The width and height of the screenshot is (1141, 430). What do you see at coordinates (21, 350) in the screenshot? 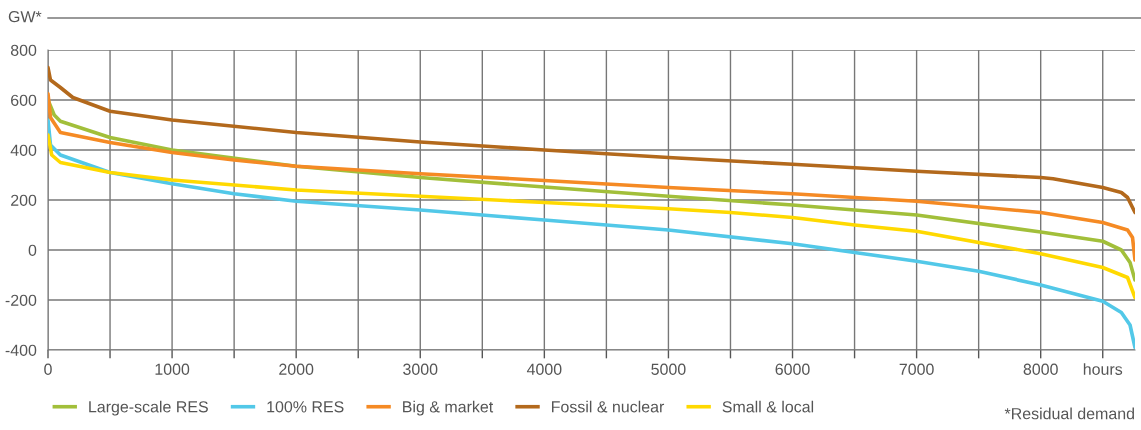
I see `y-tick-label: -400` at bounding box center [21, 350].